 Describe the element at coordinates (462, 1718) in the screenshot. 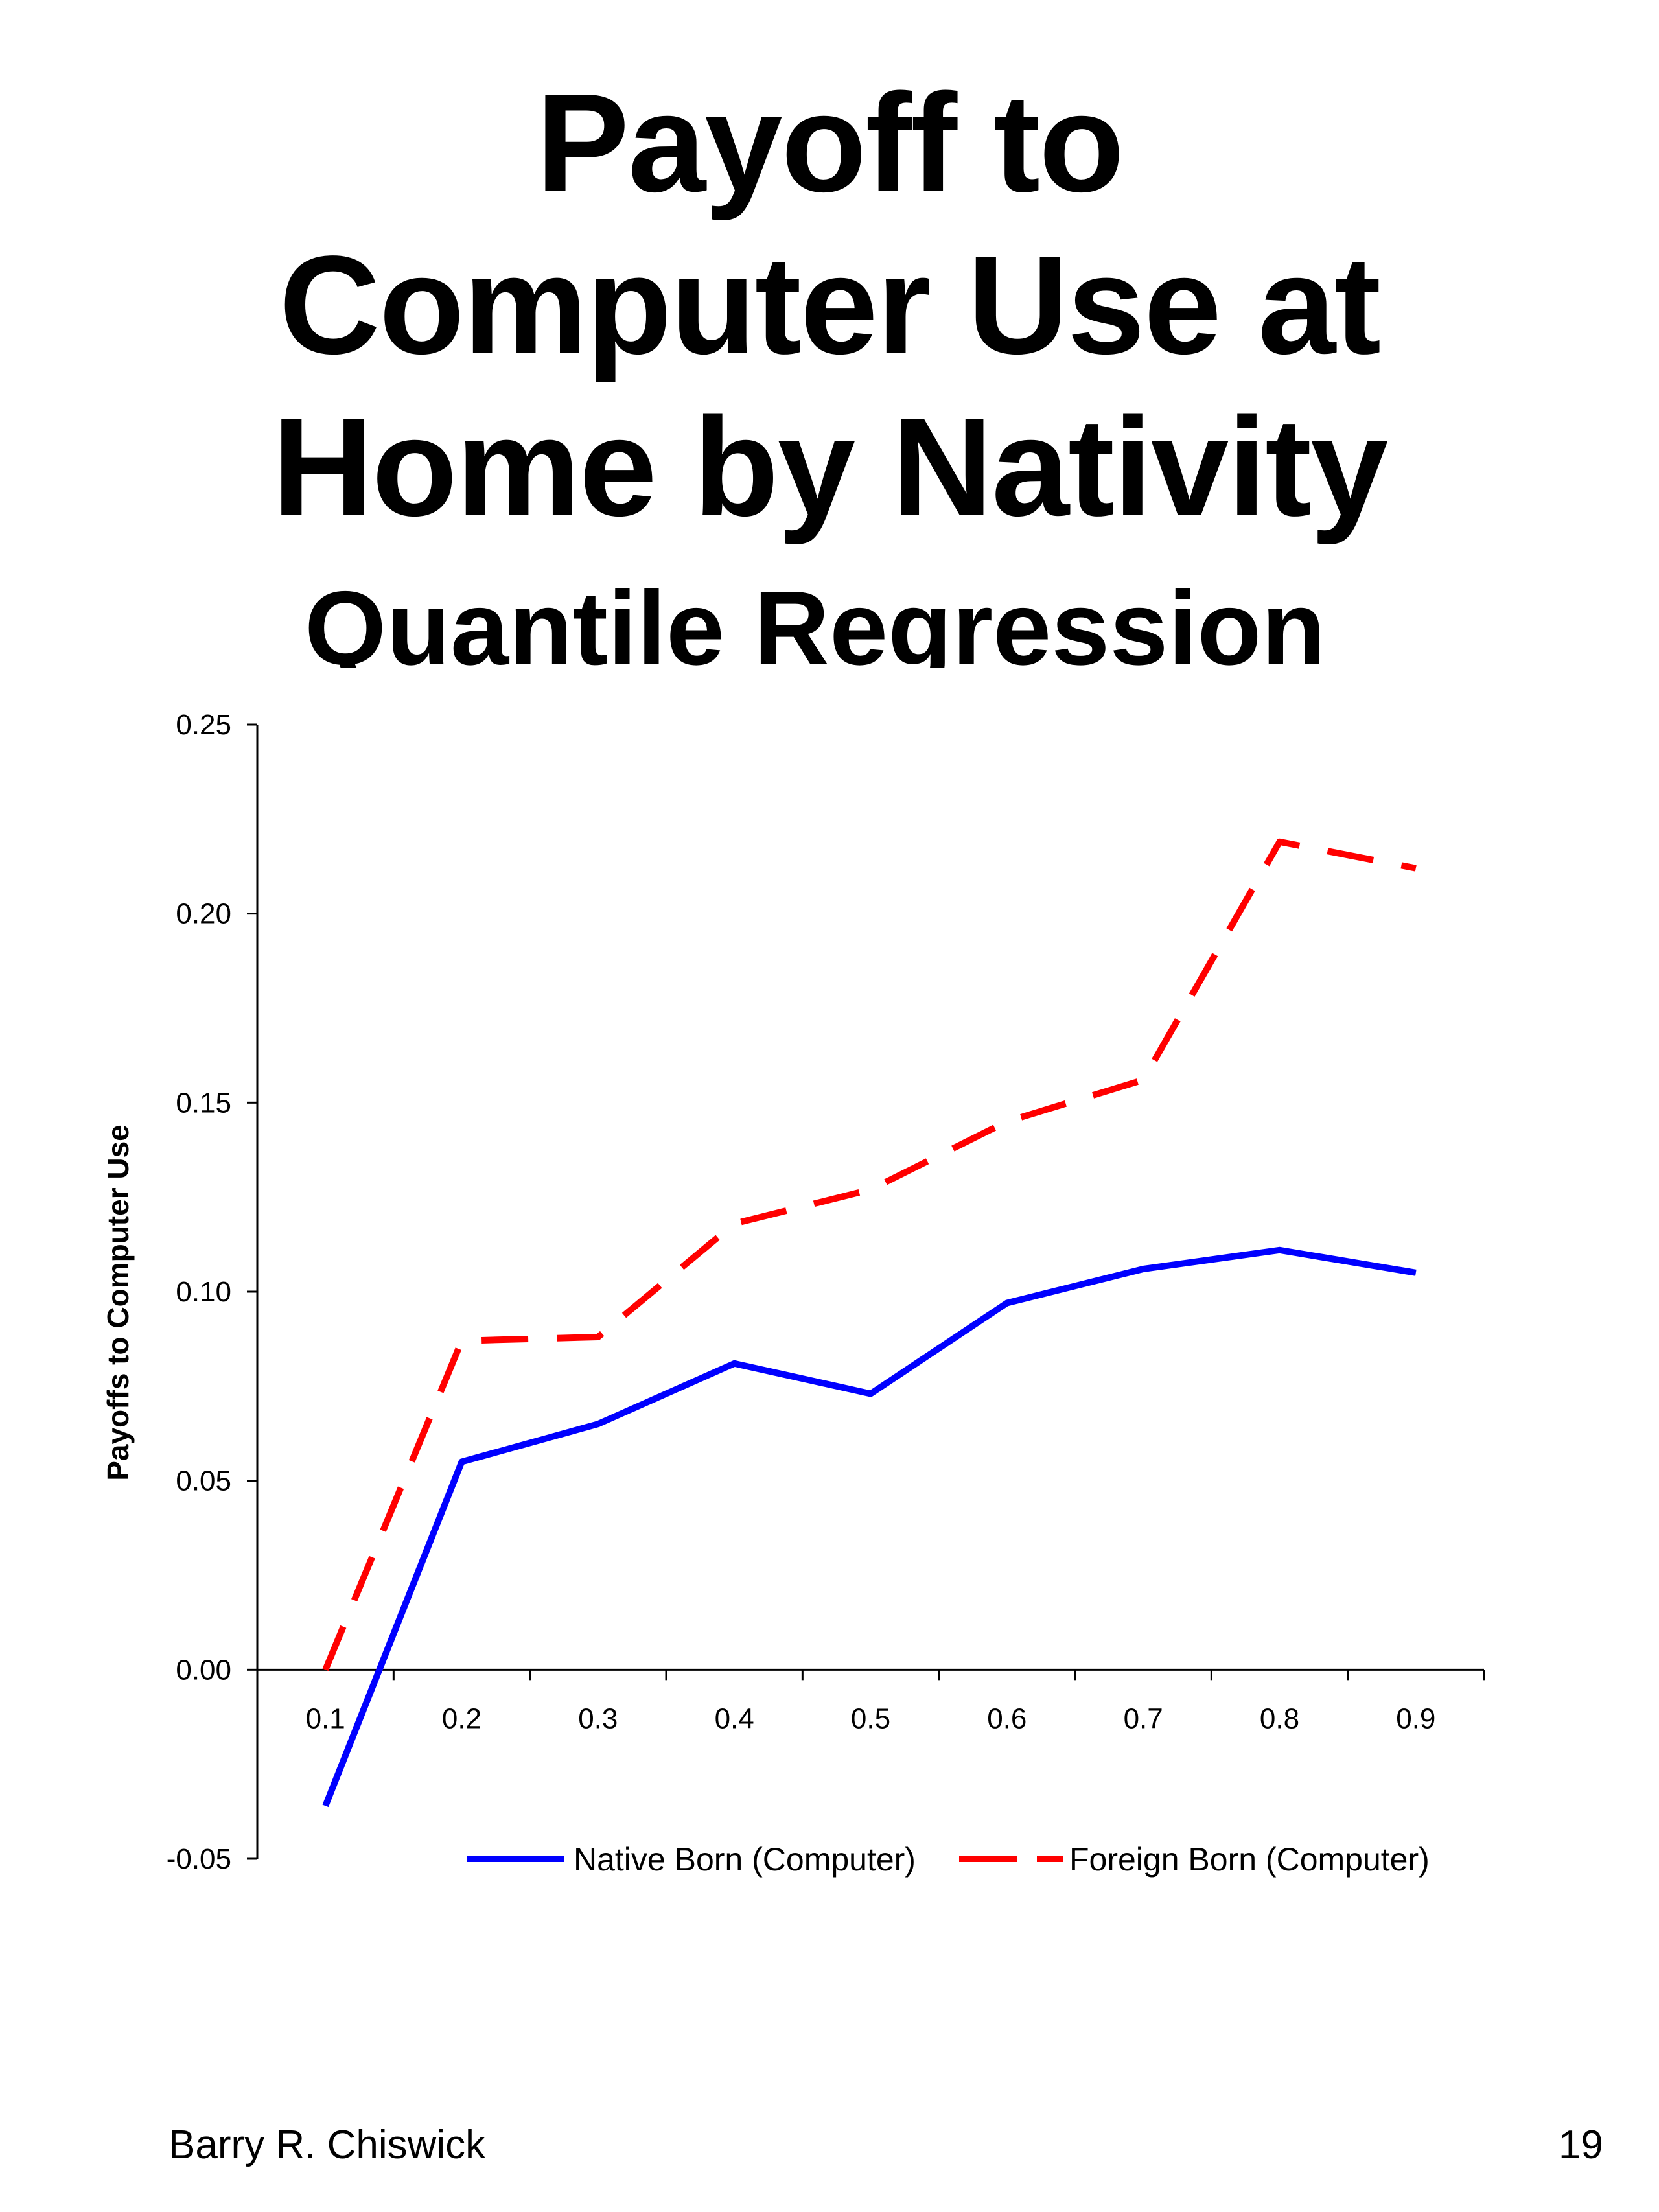

I see `x-tick-label: 0.2` at that location.